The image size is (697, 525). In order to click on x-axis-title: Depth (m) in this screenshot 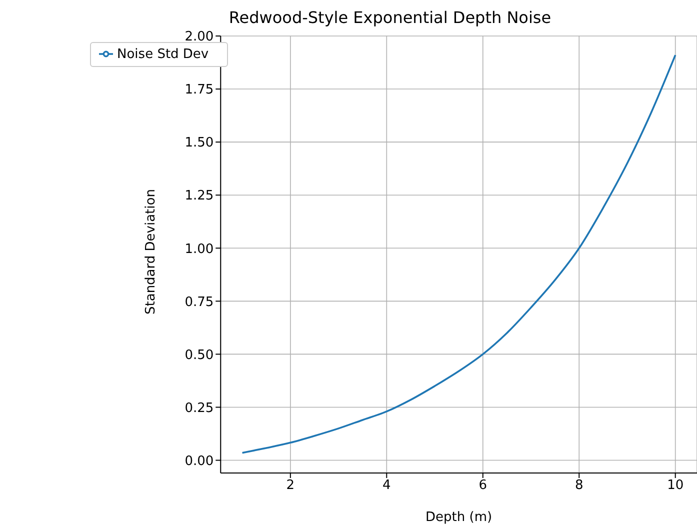, I will do `click(459, 517)`.